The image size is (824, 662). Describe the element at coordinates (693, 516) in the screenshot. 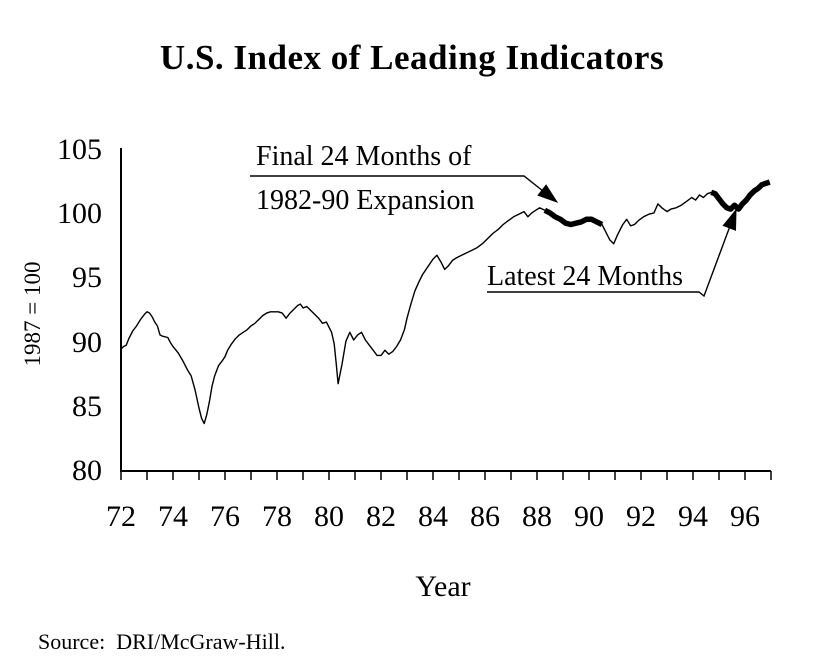

I see `x-tick-label-94: 94` at that location.